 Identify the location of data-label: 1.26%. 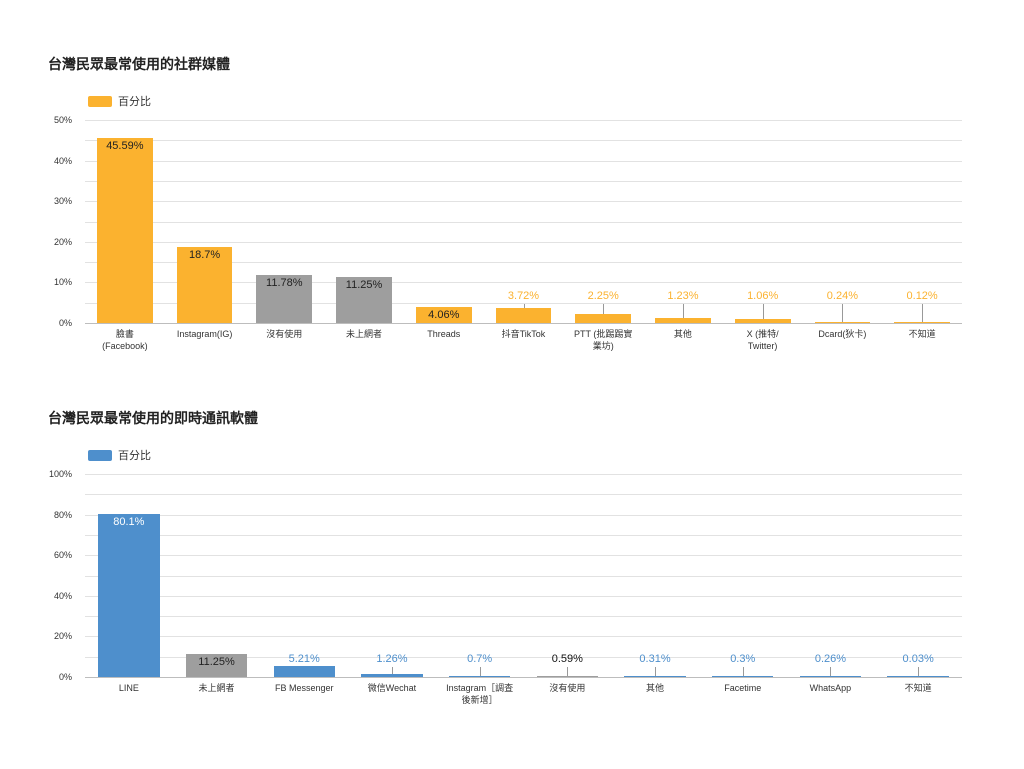
(392, 659).